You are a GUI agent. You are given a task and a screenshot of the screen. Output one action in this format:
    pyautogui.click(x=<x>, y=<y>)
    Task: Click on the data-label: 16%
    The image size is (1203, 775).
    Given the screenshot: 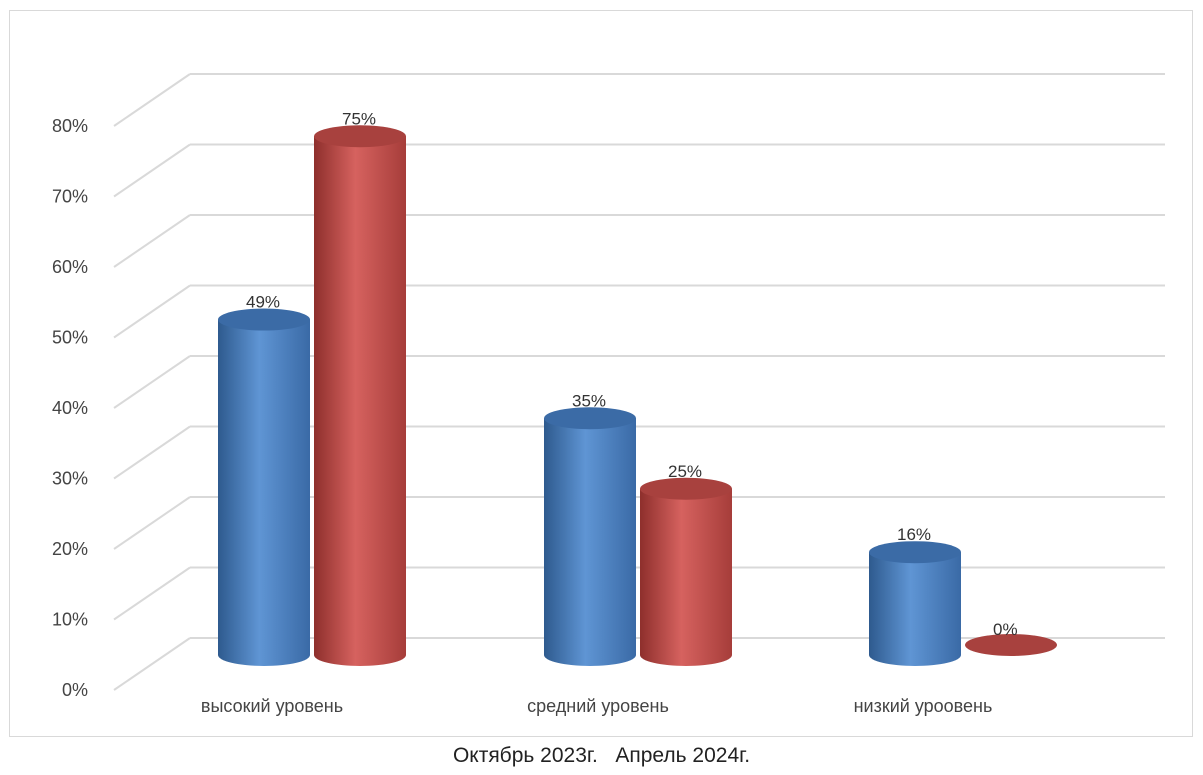 What is the action you would take?
    pyautogui.click(x=914, y=534)
    